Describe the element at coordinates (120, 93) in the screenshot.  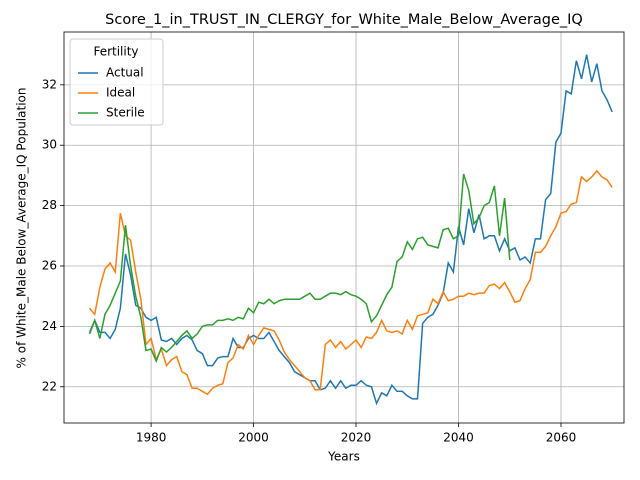
I see `legend-label: Ideal` at that location.